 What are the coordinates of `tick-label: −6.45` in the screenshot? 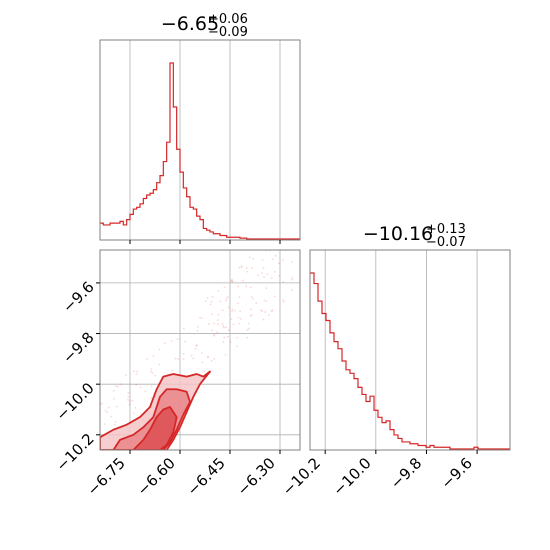 It's located at (206, 476).